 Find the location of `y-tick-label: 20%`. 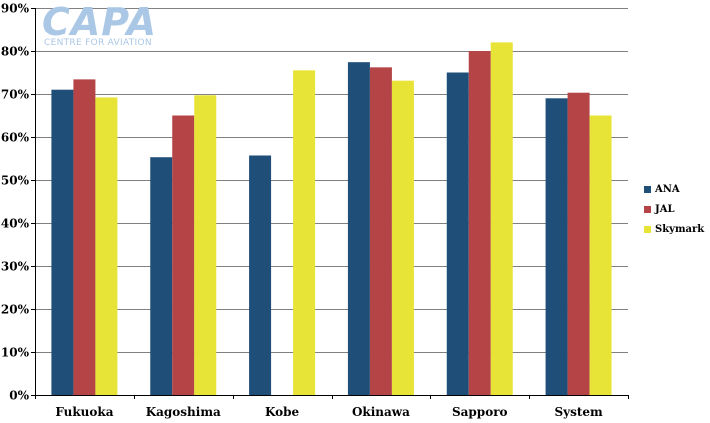

y-tick-label: 20% is located at coordinates (15, 310).